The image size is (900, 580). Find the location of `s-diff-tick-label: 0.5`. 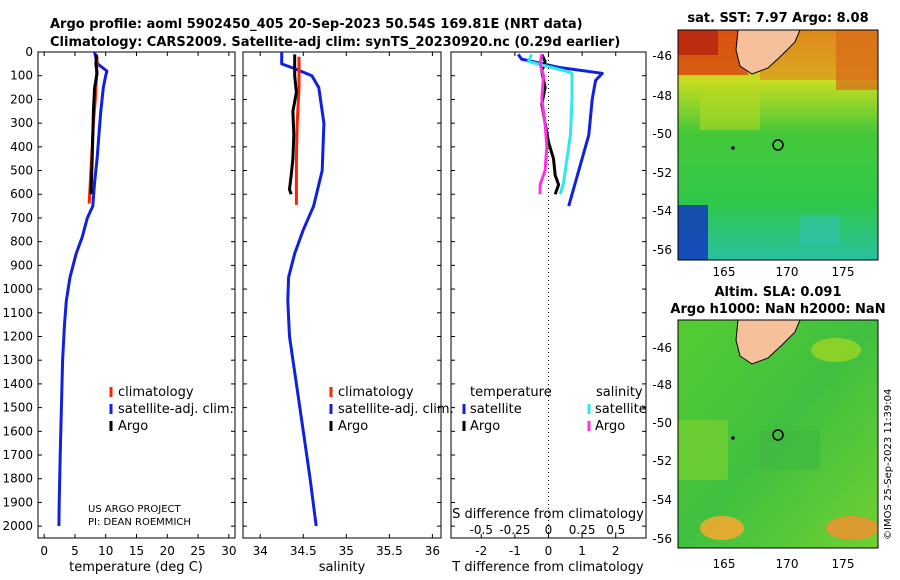

s-diff-tick-label: 0.5 is located at coordinates (615, 530).